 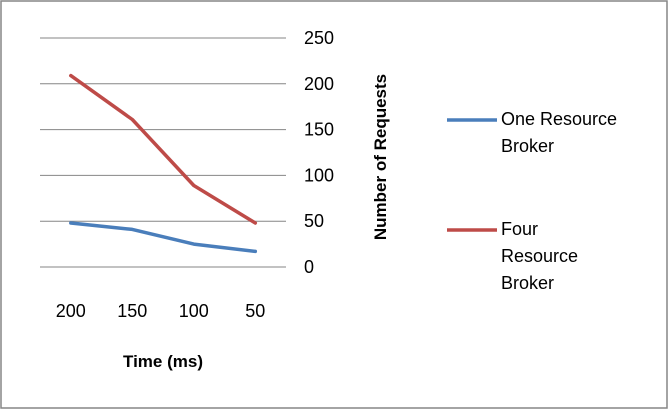 I want to click on legend-label: Resource, so click(x=539, y=256).